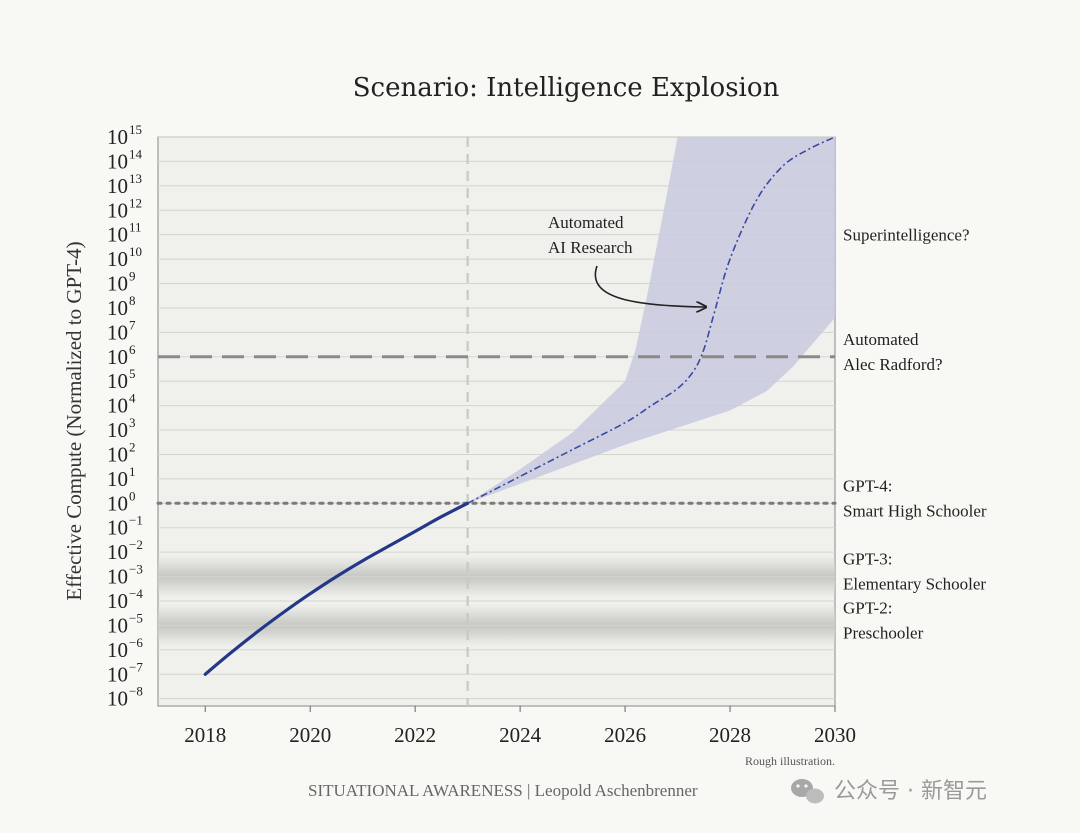 This screenshot has height=833, width=1080. I want to click on y-tick-exponent: 11, so click(135, 227).